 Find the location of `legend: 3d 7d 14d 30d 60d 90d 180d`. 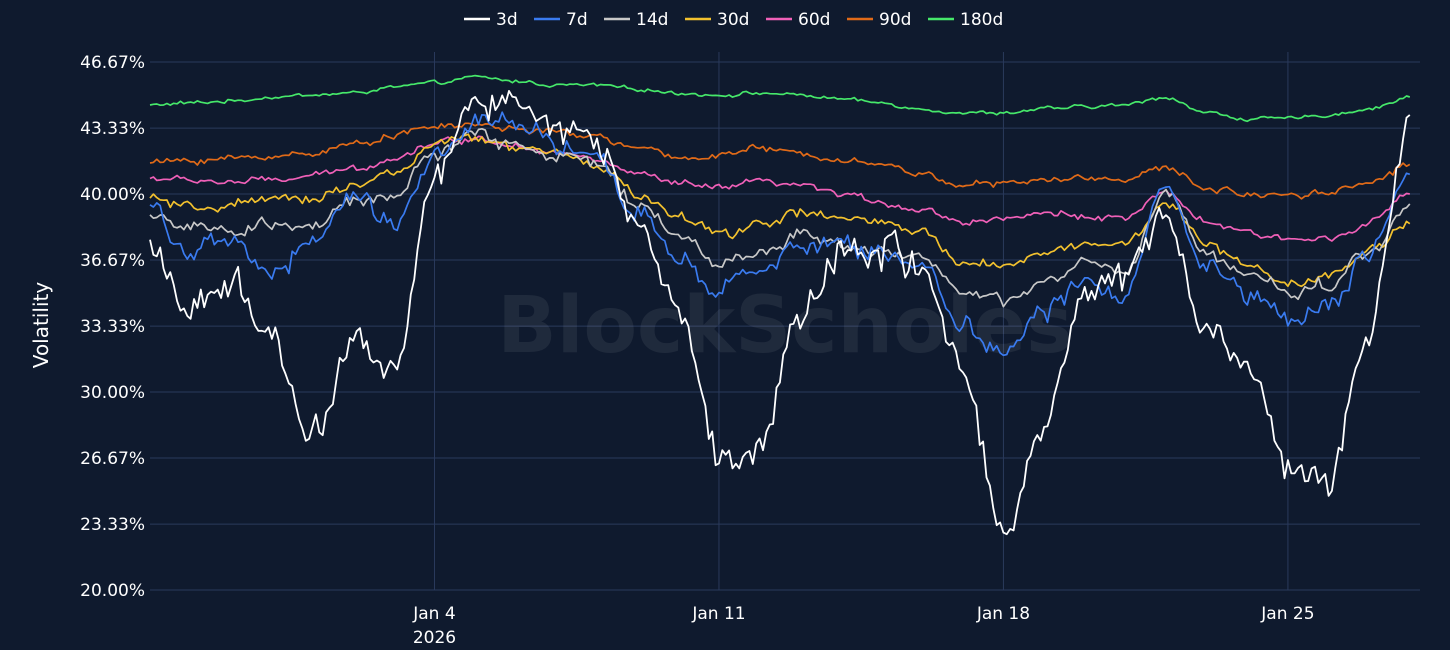

legend: 3d 7d 14d 30d 60d 90d 180d is located at coordinates (733, 20).